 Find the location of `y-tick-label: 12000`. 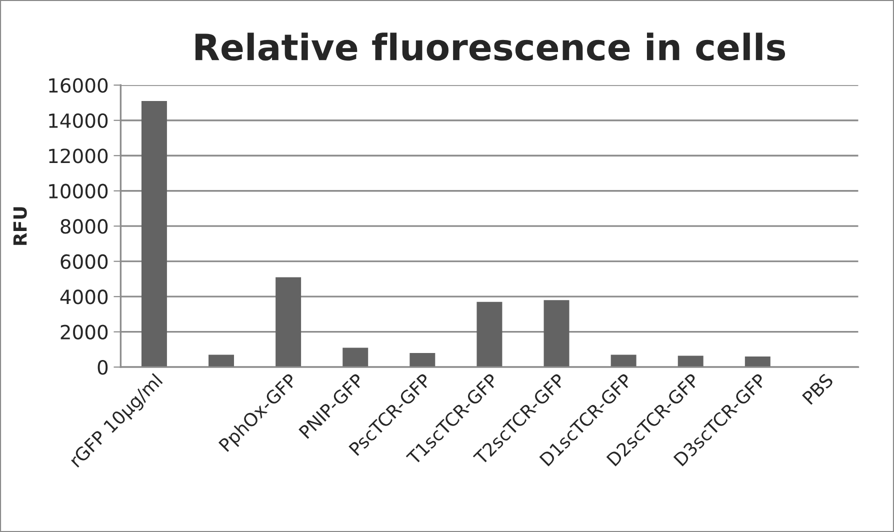

y-tick-label: 12000 is located at coordinates (78, 156).